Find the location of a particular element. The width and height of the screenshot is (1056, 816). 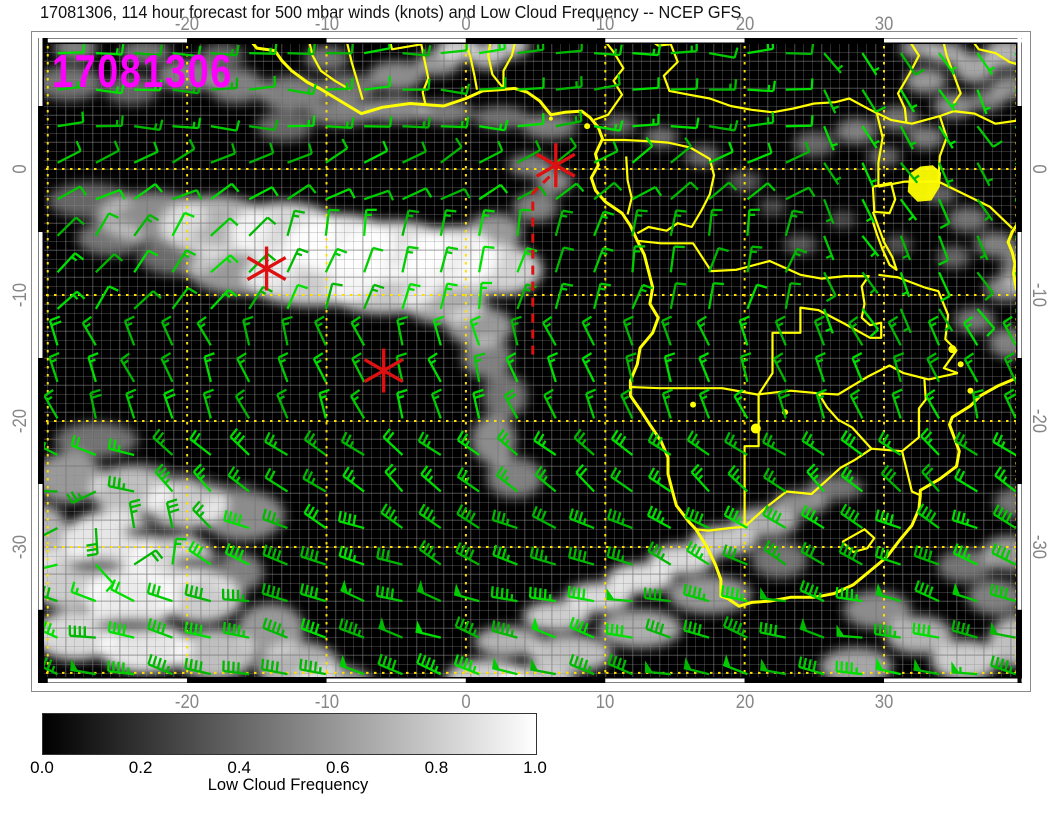

colorbar-tick-label: 1.0 is located at coordinates (535, 767).